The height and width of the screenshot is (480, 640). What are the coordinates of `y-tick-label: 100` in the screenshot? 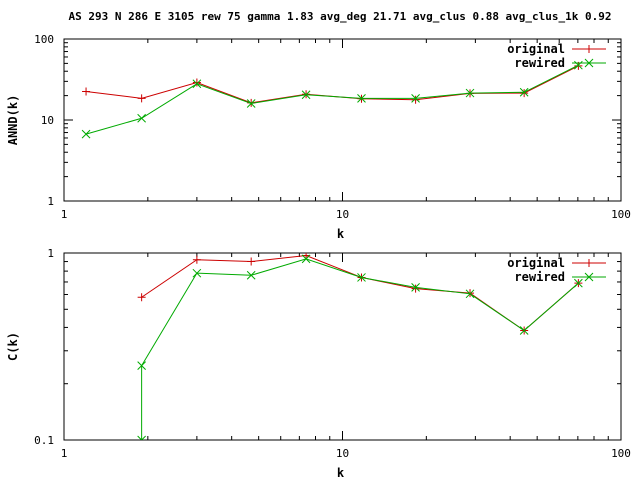 It's located at (44, 39).